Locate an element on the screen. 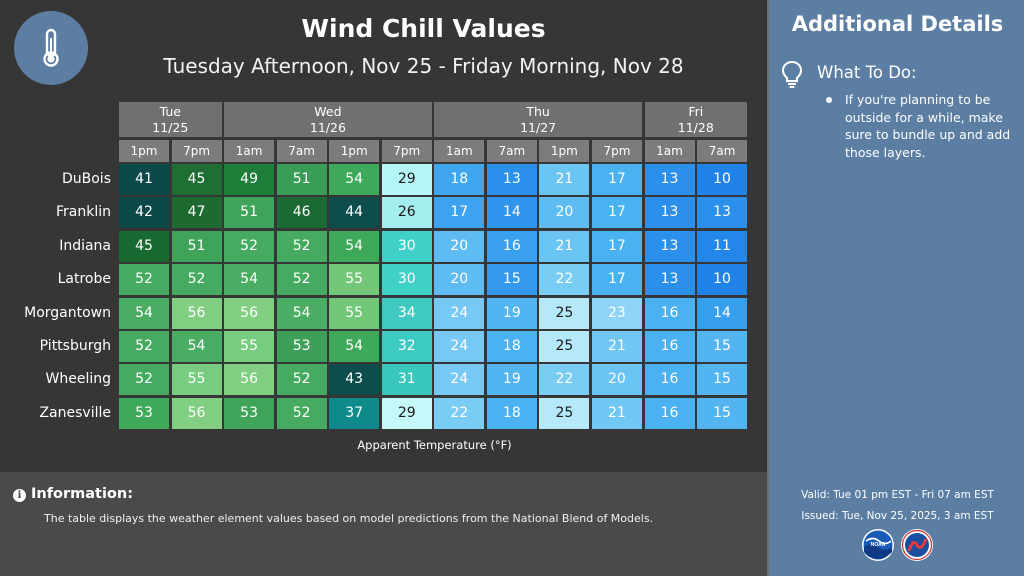  day-header: Tue 11/25 is located at coordinates (170, 119).